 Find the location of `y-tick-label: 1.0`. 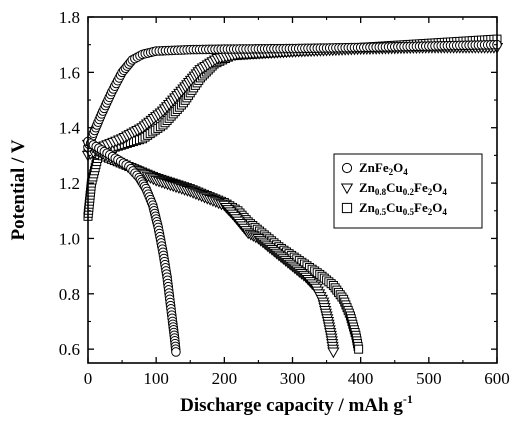

y-tick-label: 1.0 is located at coordinates (69, 238).